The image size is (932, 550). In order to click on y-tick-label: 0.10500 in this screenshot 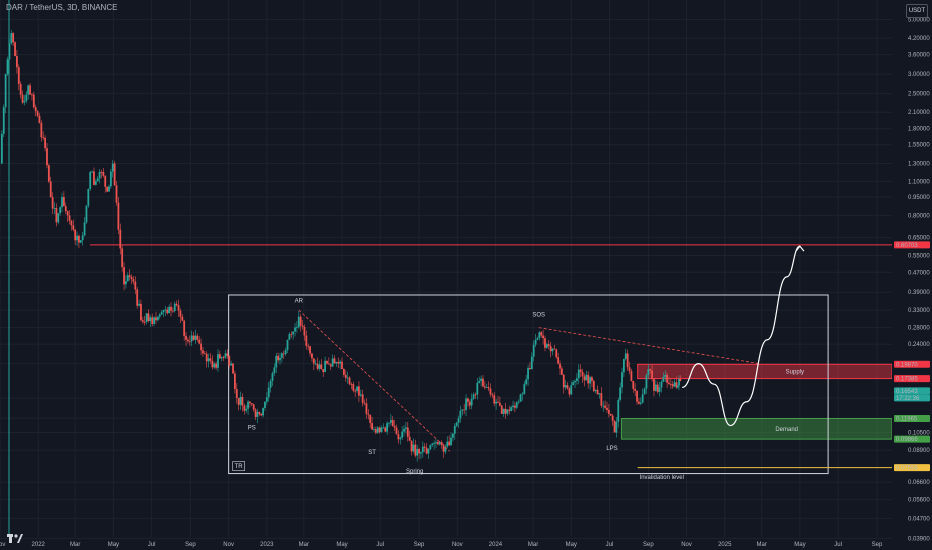, I will do `click(919, 433)`.